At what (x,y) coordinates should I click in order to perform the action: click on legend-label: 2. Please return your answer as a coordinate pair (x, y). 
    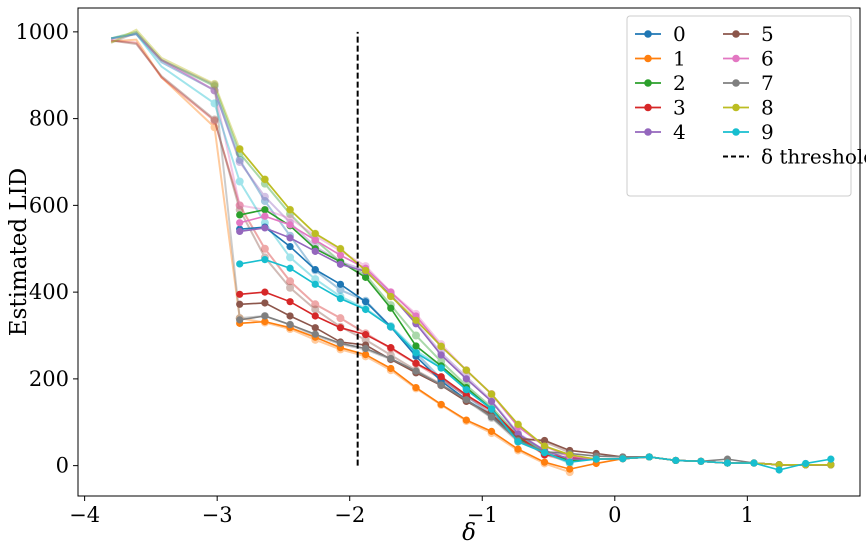
    Looking at the image, I should click on (679, 83).